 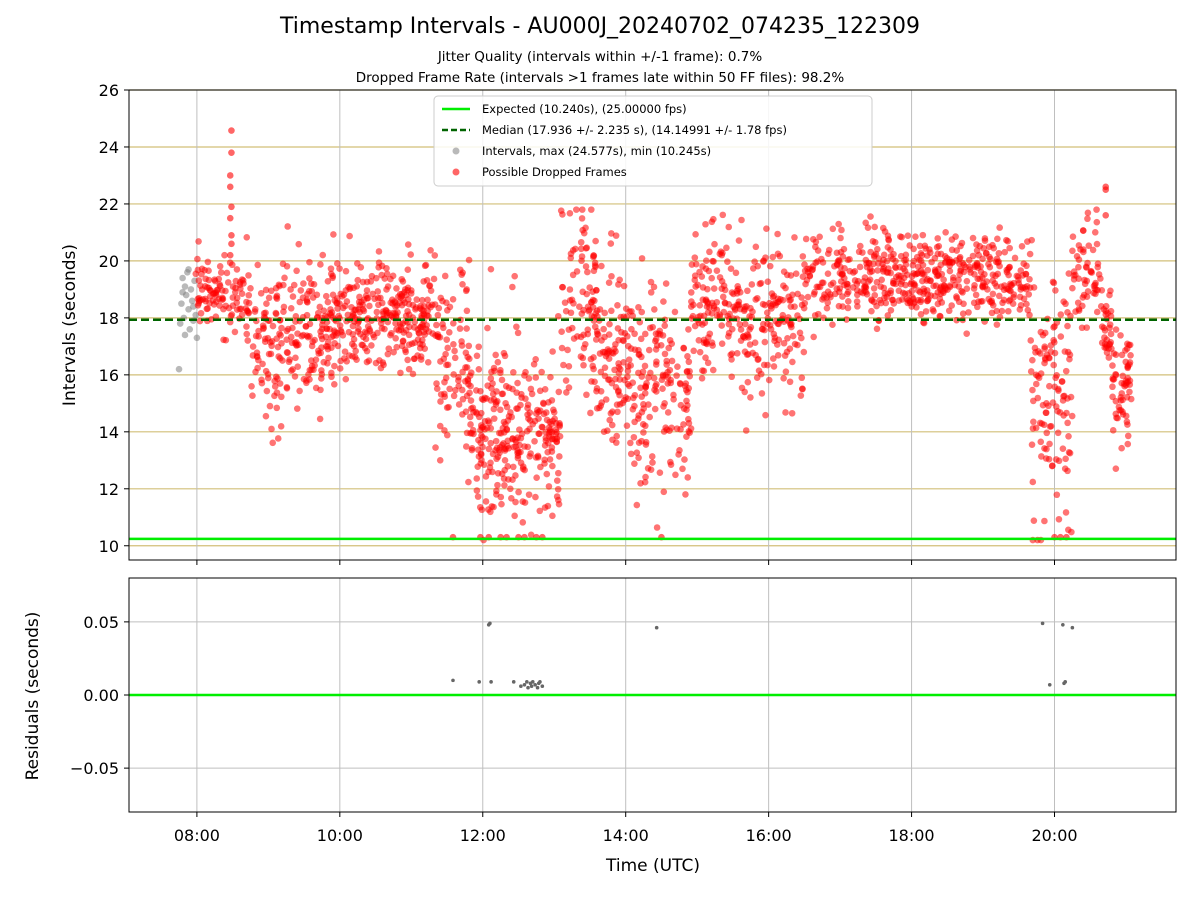 I want to click on legend-dropped-label: Possible Dropped Frames, so click(x=554, y=172).